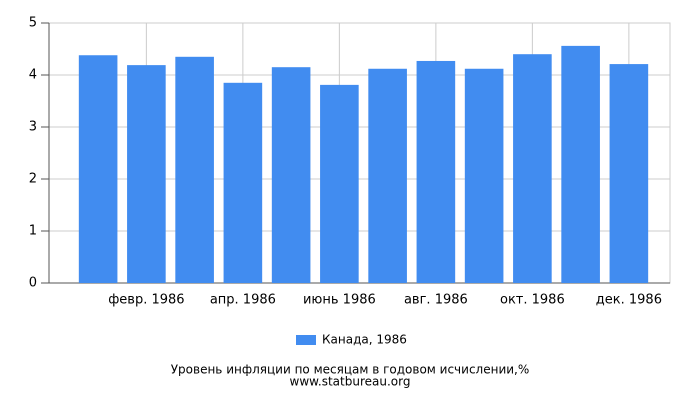 The height and width of the screenshot is (400, 700). I want to click on y-tick-label: 0, so click(33, 283).